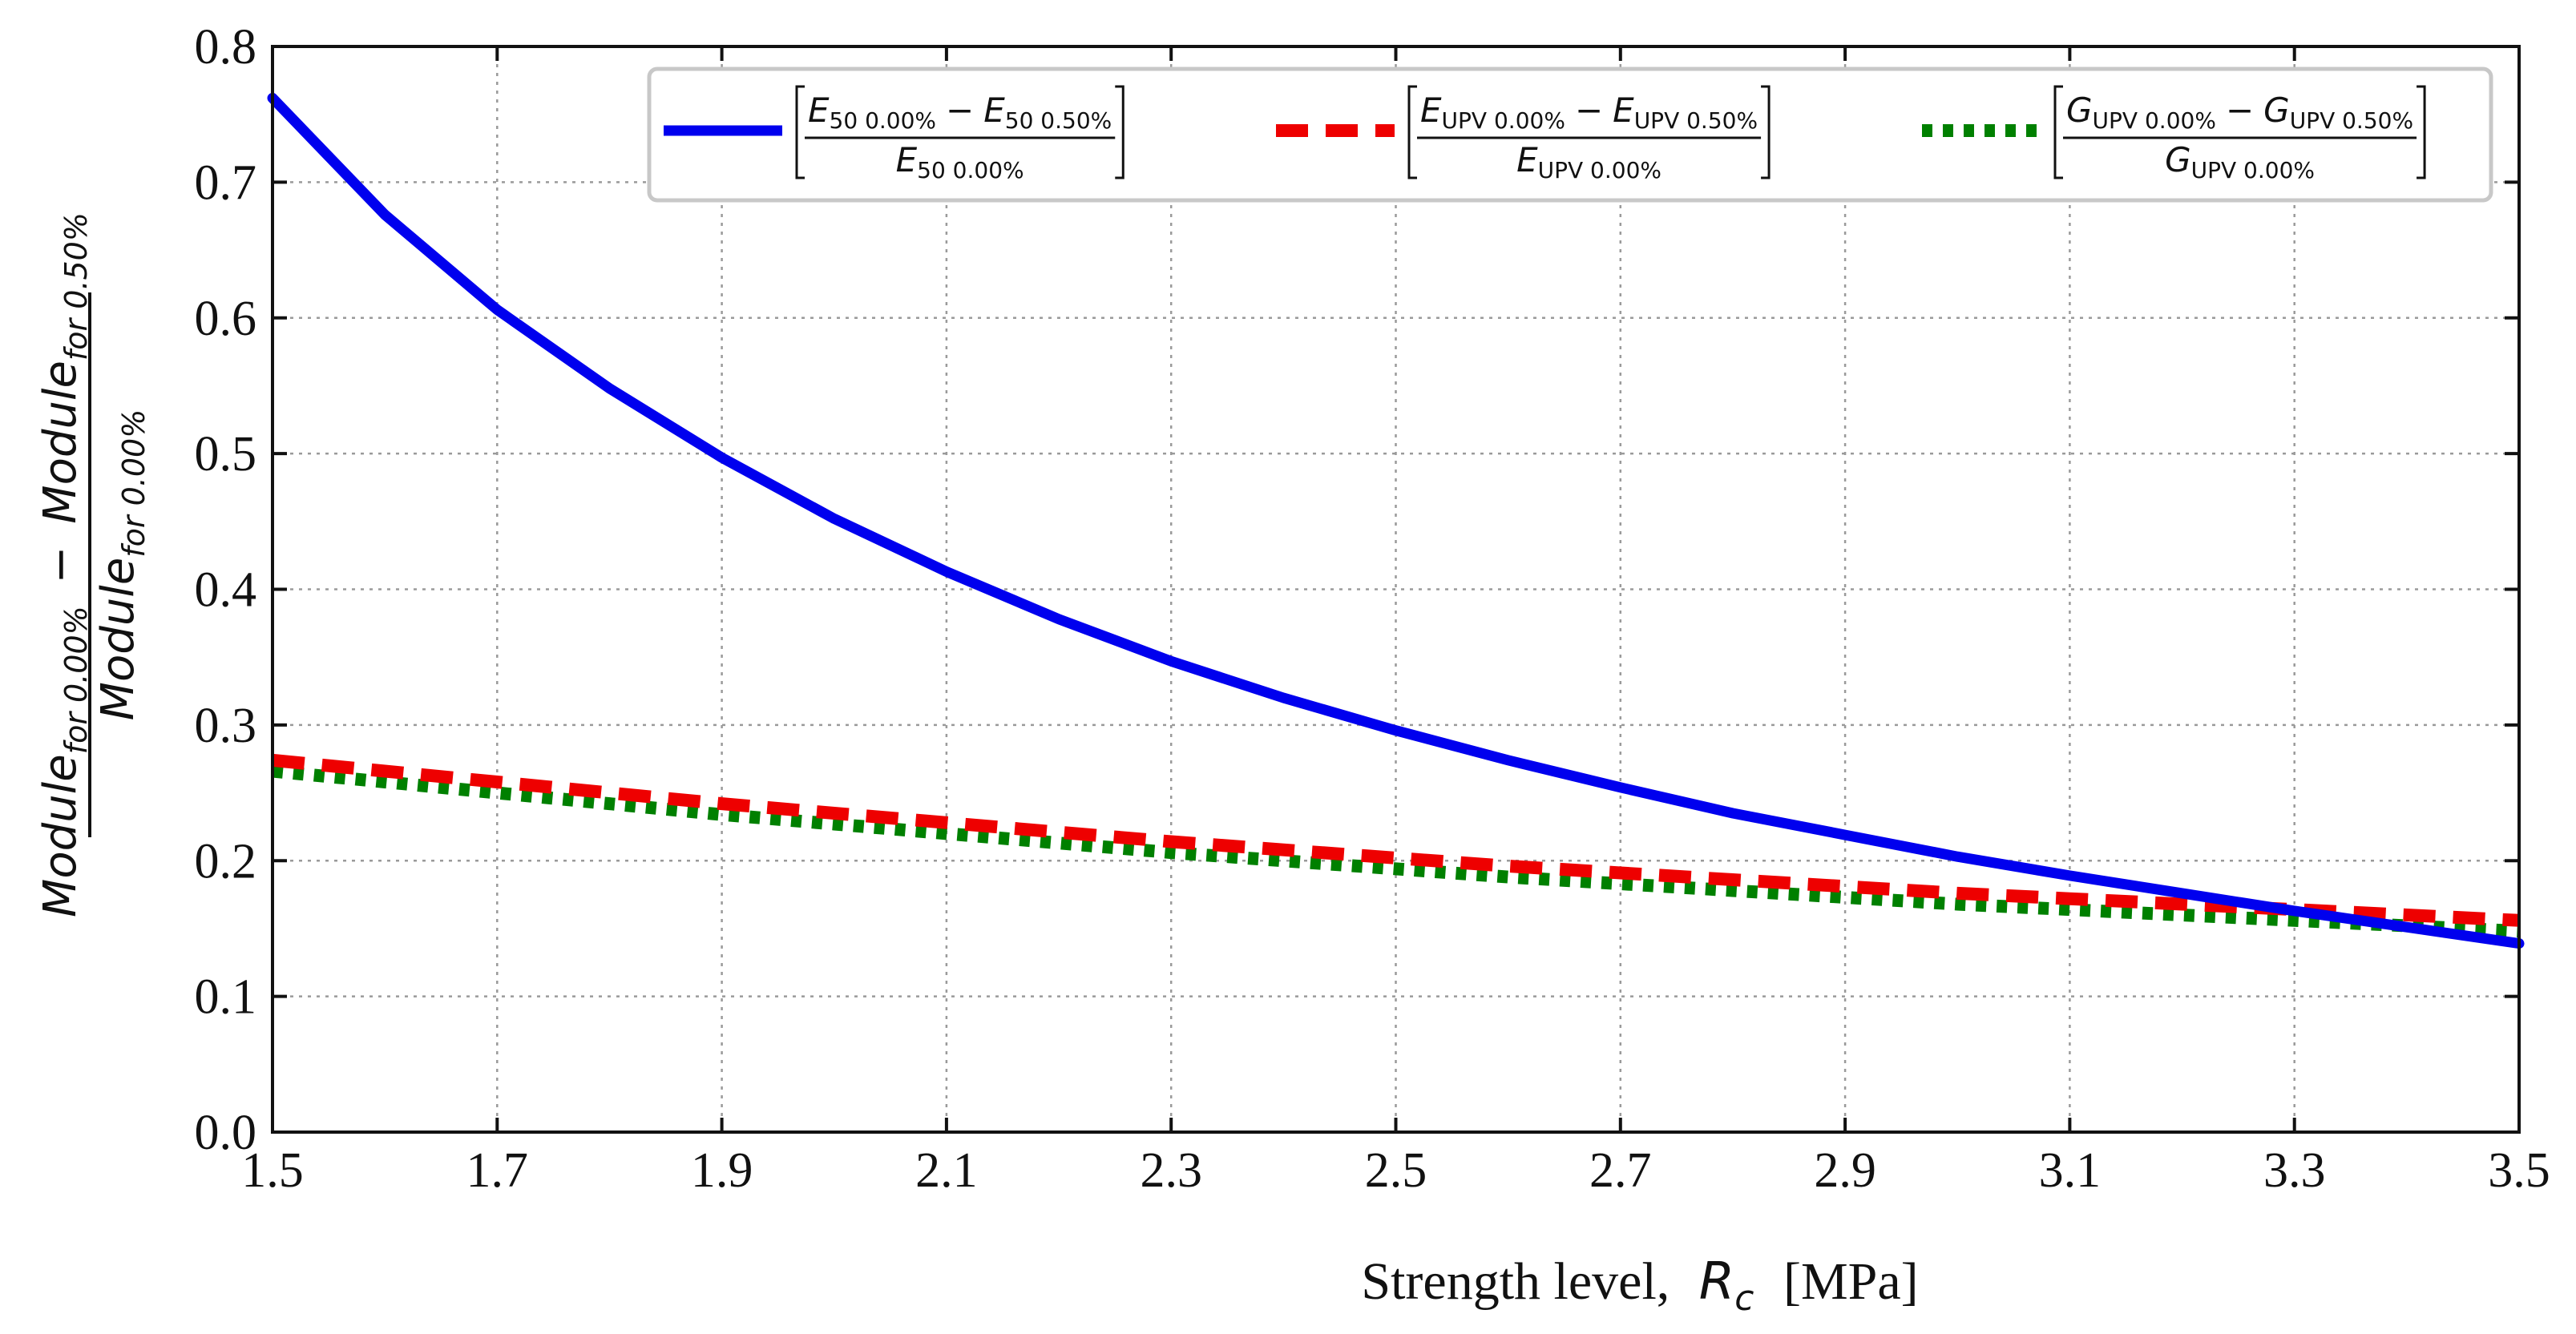 The height and width of the screenshot is (1334, 2576). I want to click on legend-denominator: GUPV 0.00%, so click(2240, 161).